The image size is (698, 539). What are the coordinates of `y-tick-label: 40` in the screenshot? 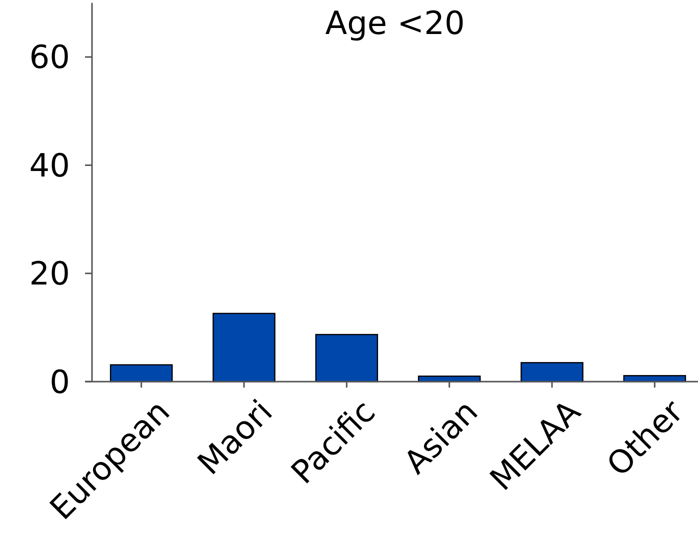 It's located at (49, 165).